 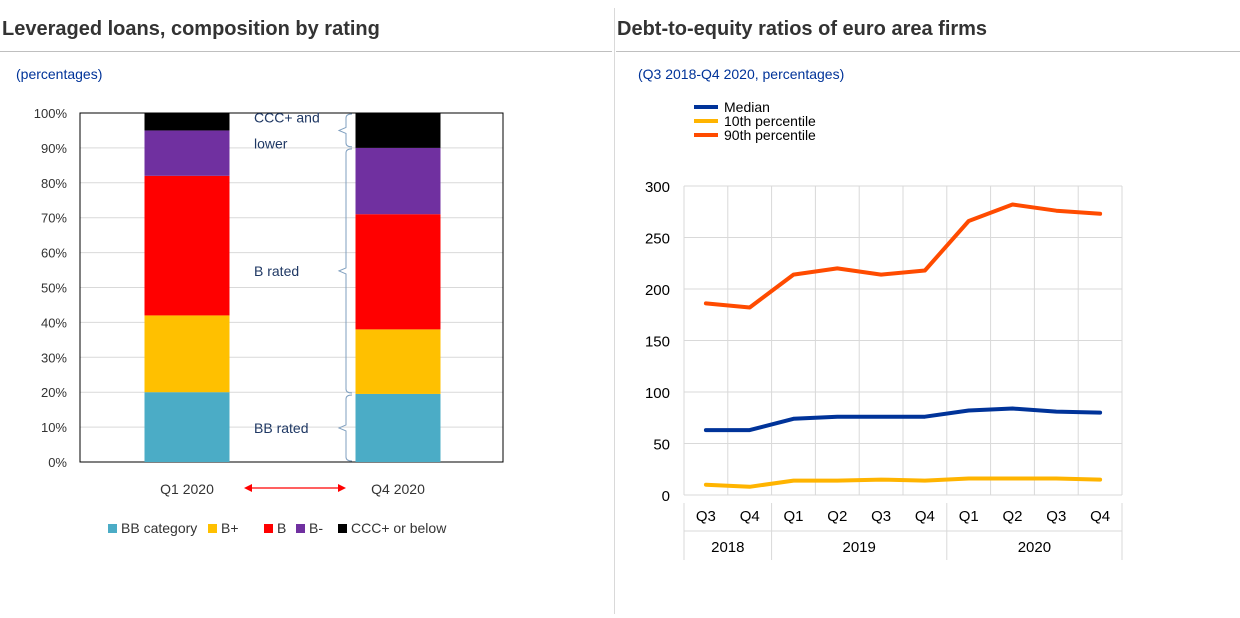 What do you see at coordinates (802, 29) in the screenshot?
I see `right-chart-title: Debt-to-equity ratios of euro area firms` at bounding box center [802, 29].